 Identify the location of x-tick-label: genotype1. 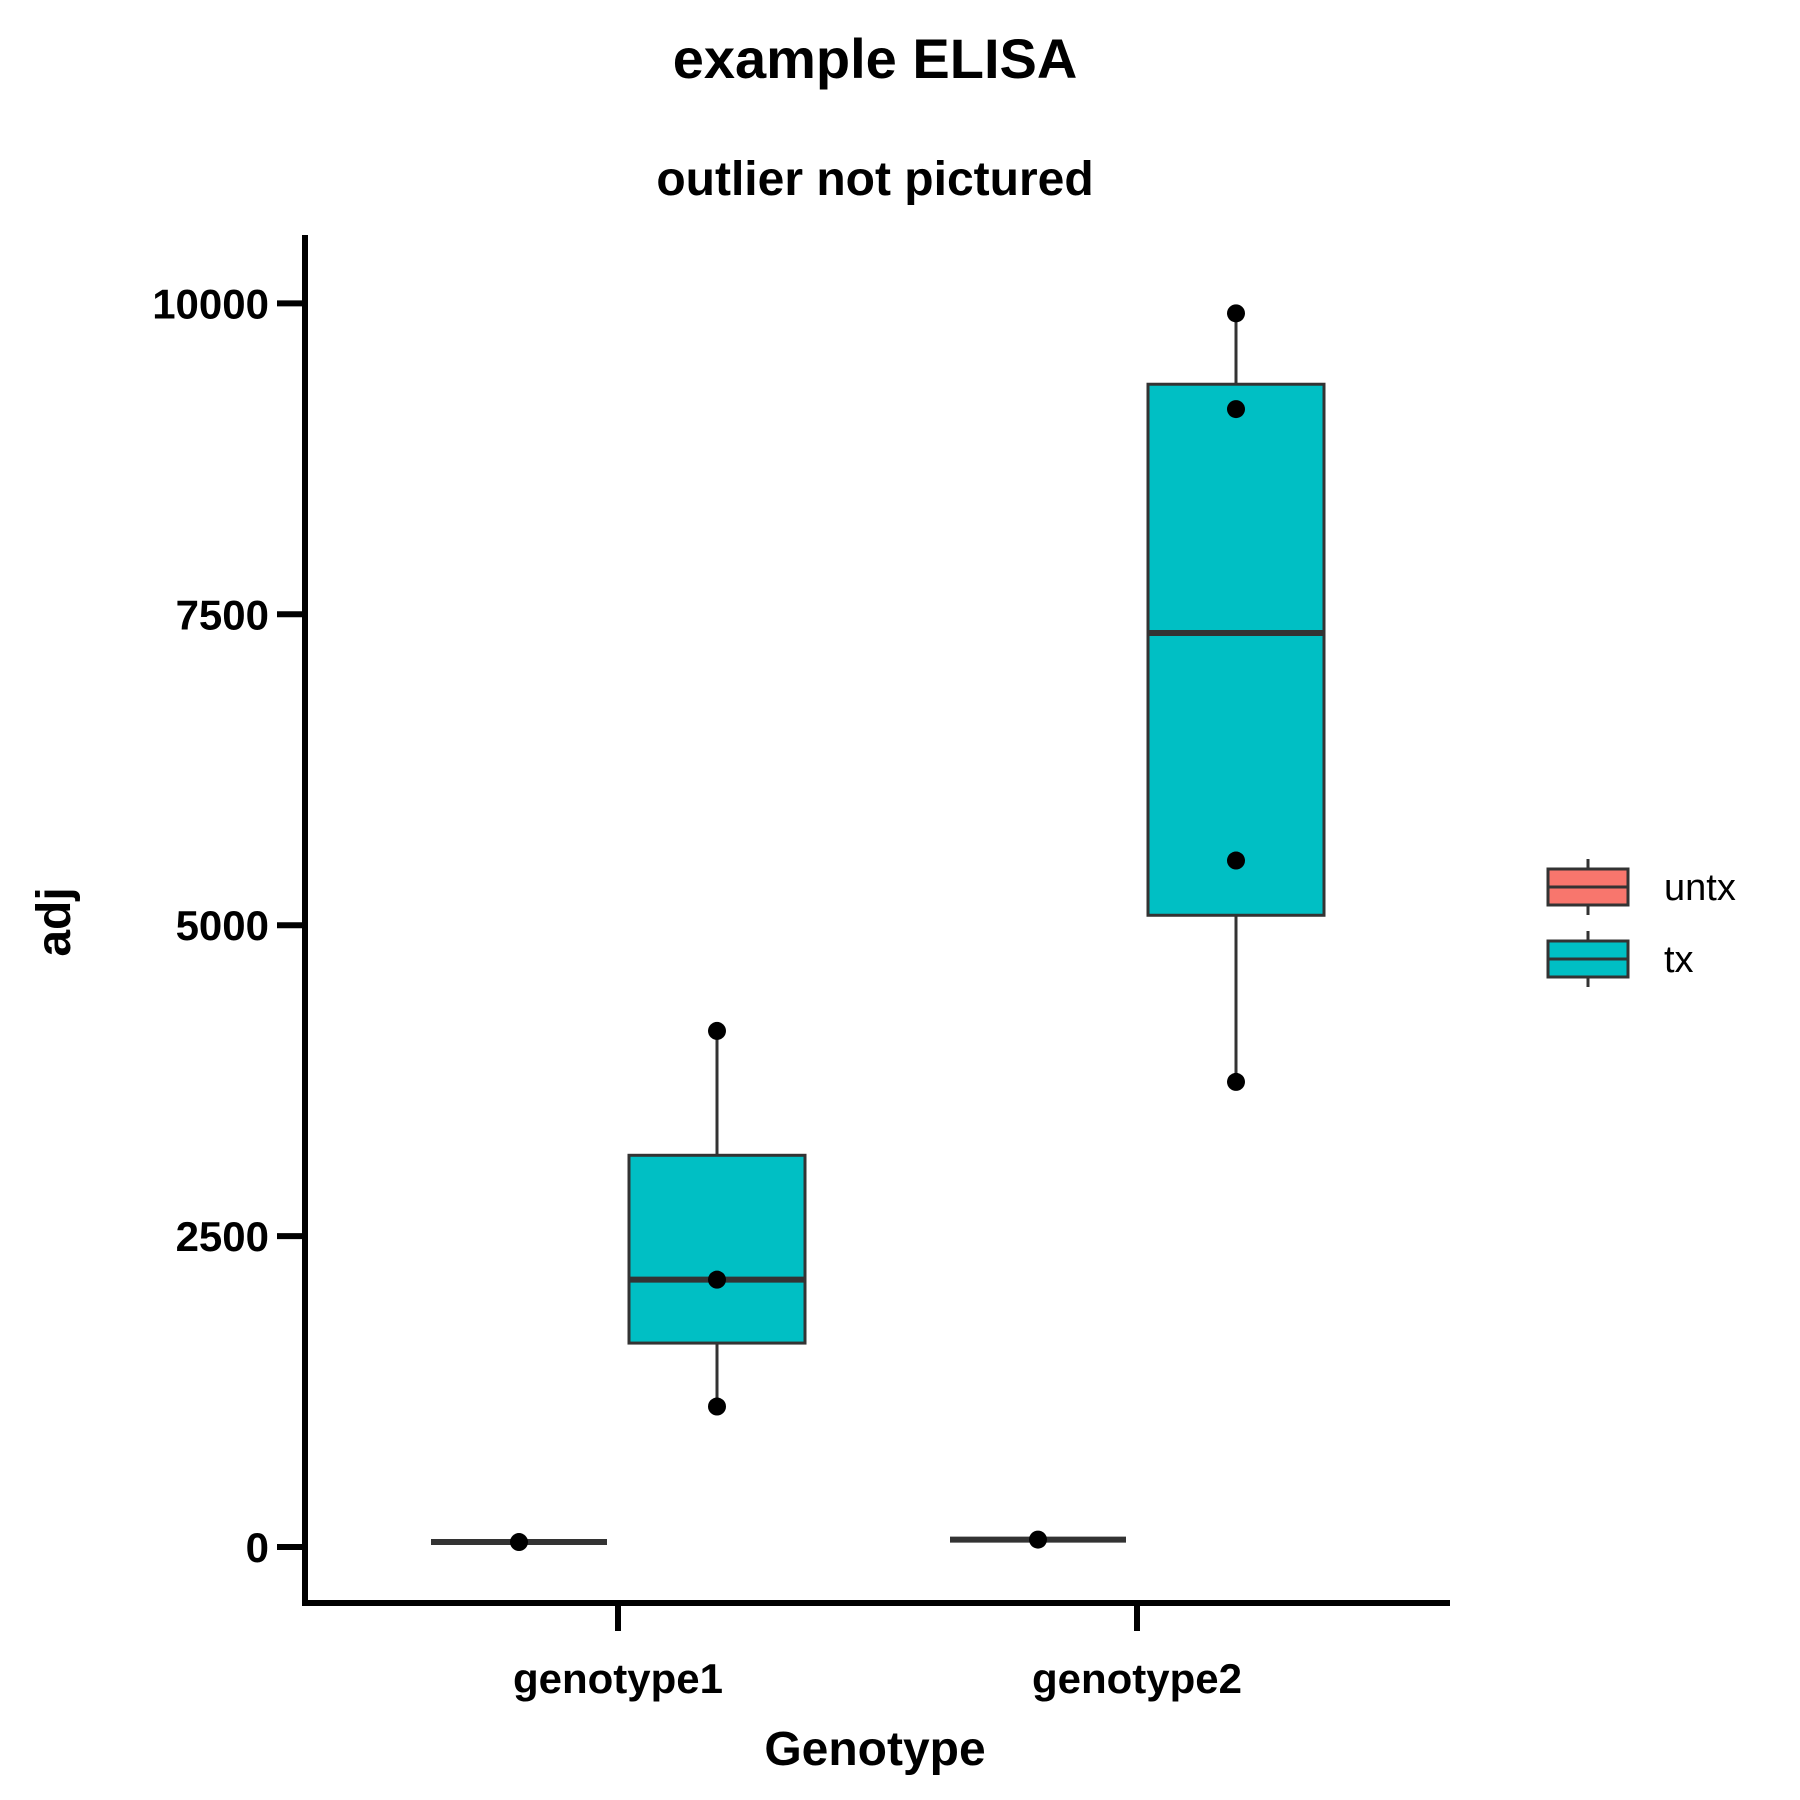
(618, 1678).